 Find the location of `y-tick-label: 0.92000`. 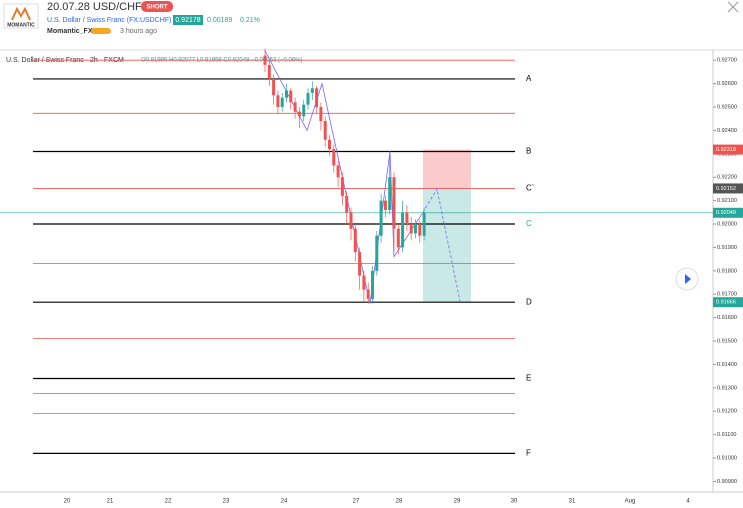

y-tick-label: 0.92000 is located at coordinates (727, 224).